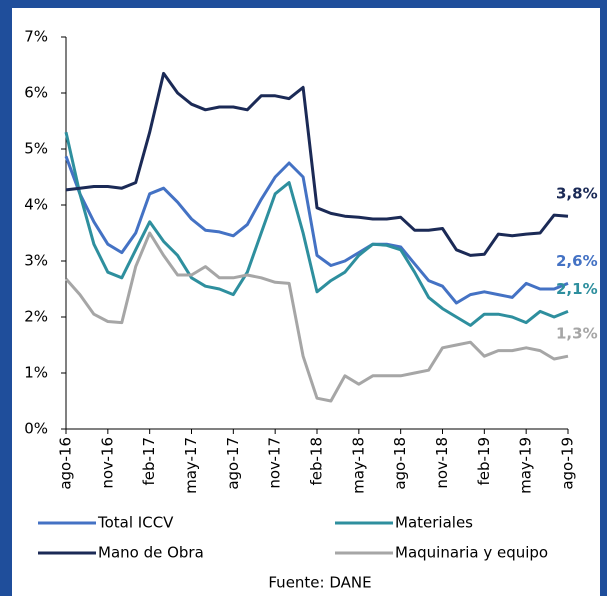  I want to click on end-label: 1,3%, so click(577, 334).